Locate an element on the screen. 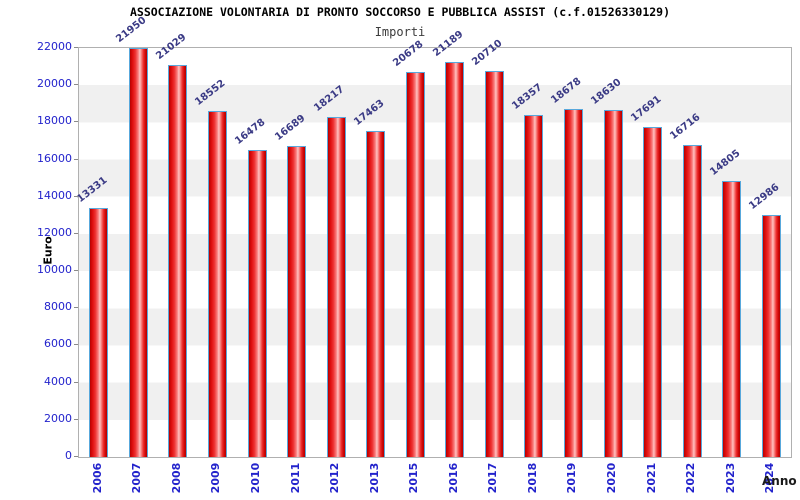 The width and height of the screenshot is (800, 500). bar-value-label: 12986 is located at coordinates (764, 196).